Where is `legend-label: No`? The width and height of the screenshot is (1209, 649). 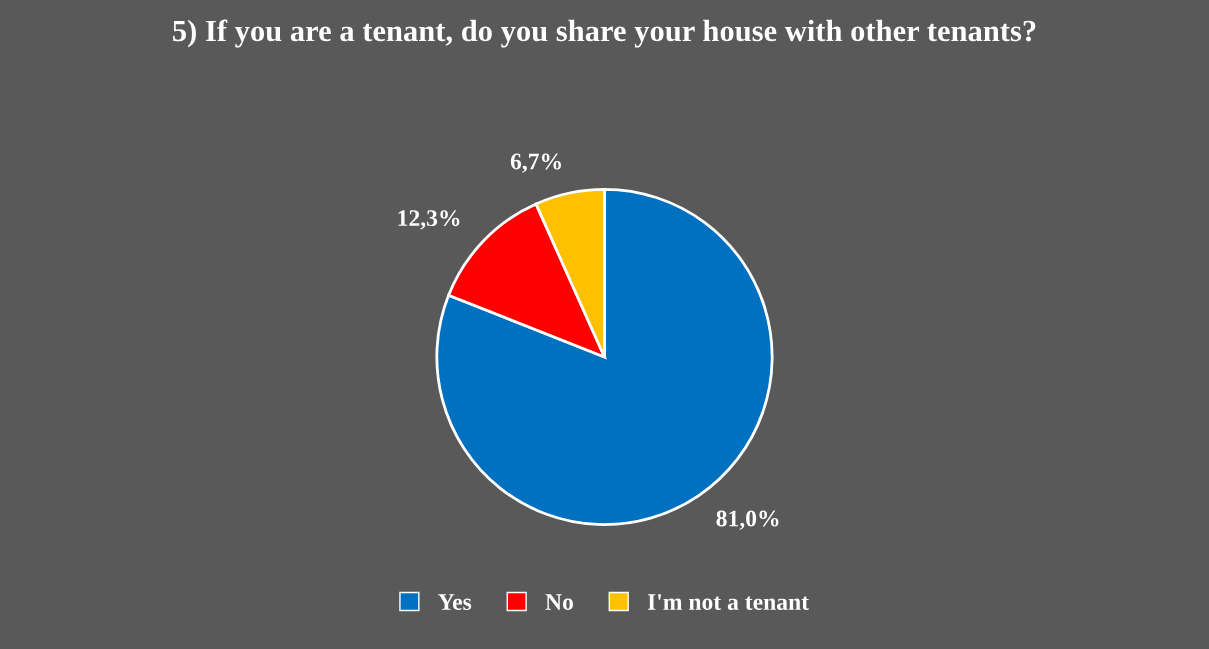 legend-label: No is located at coordinates (559, 602).